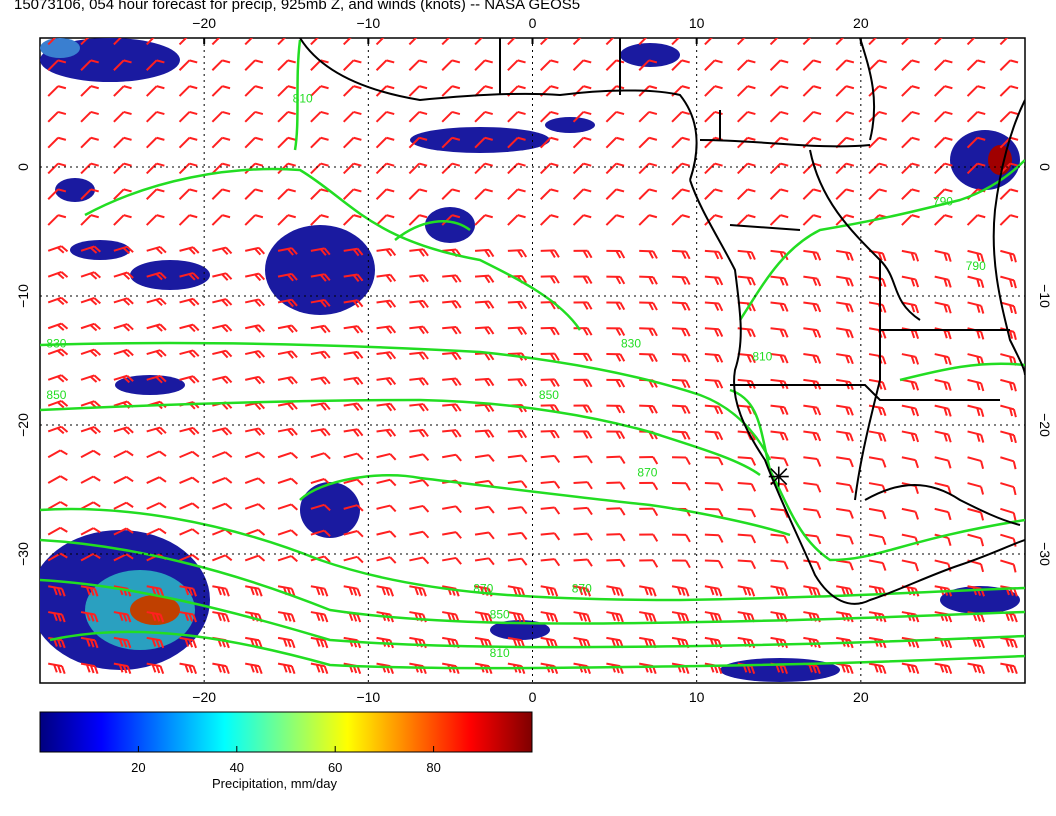 The height and width of the screenshot is (816, 1056). What do you see at coordinates (138, 767) in the screenshot?
I see `colorbar-tick-label: 20` at bounding box center [138, 767].